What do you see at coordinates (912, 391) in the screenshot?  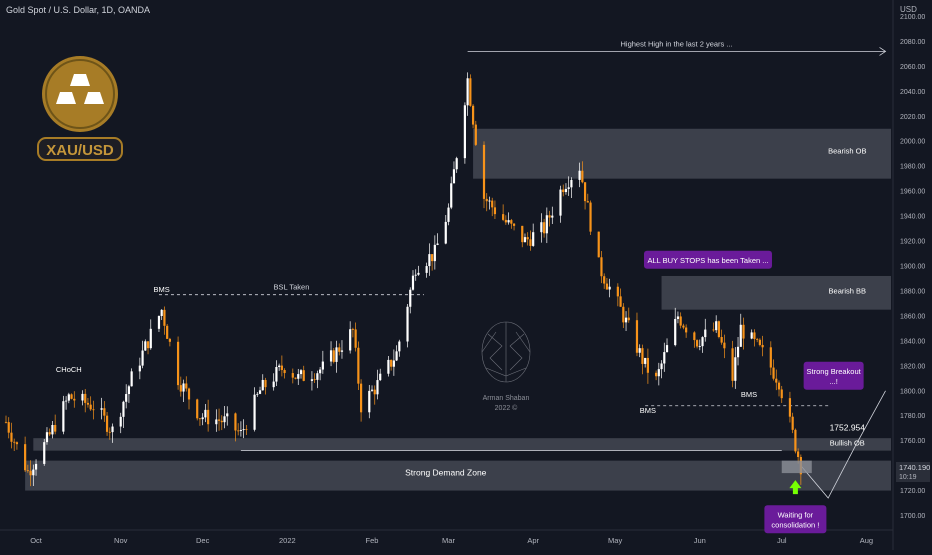 I see `y-tick-1800: 1800.00` at bounding box center [912, 391].